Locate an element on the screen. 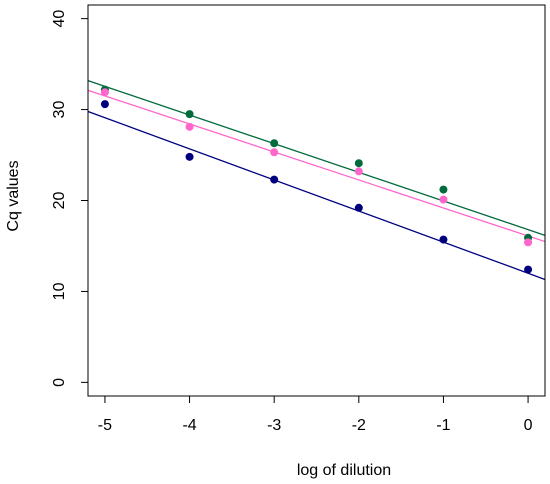 The image size is (550, 484). y-tick-label: 10 is located at coordinates (59, 291).